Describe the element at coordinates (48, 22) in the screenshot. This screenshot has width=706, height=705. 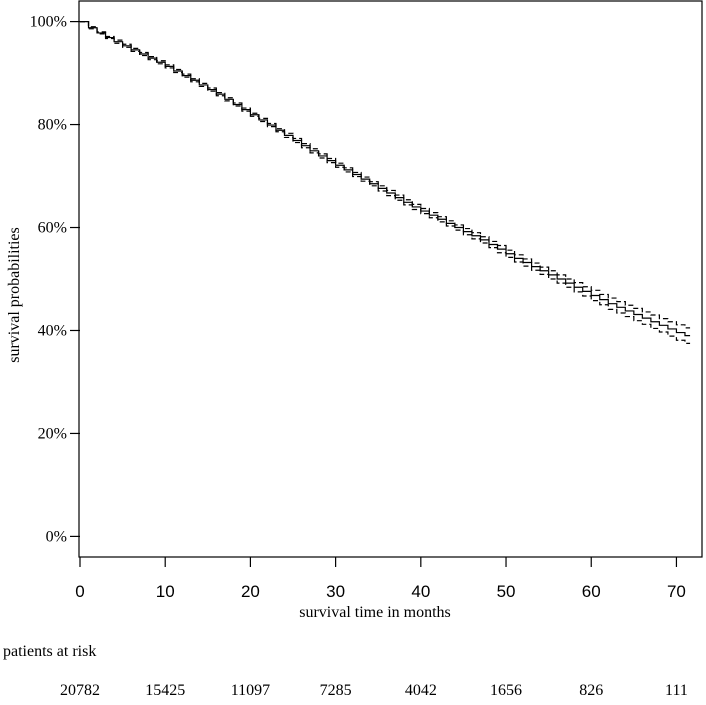
I see `y-tick-label: 100%` at that location.